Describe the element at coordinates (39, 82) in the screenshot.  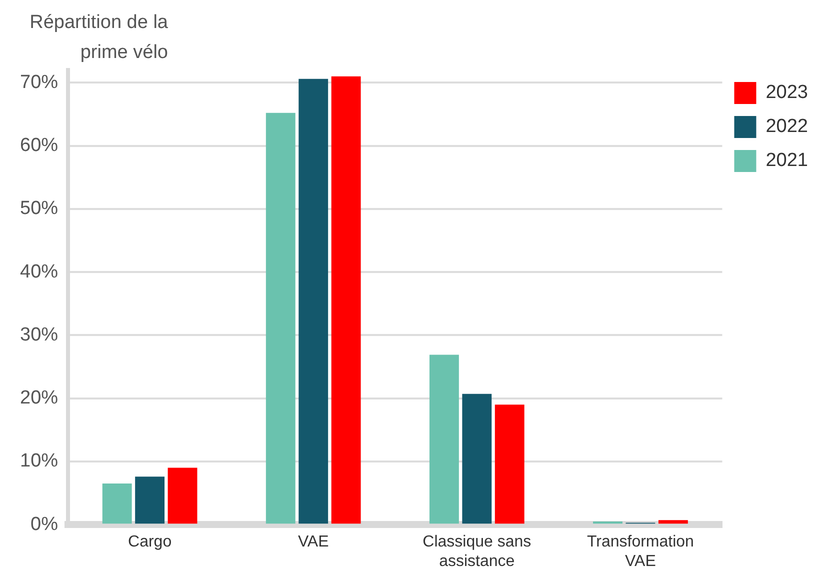
I see `y-tick-label: 70%` at that location.